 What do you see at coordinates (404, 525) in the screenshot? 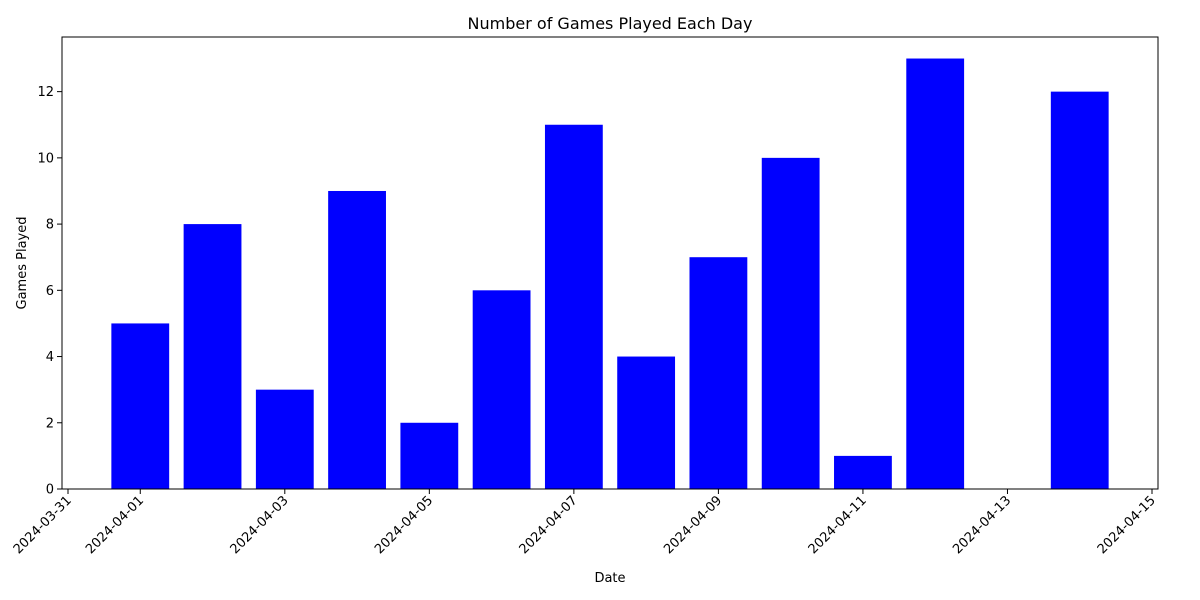
I see `x-tick-label: 2024-04-05` at bounding box center [404, 525].